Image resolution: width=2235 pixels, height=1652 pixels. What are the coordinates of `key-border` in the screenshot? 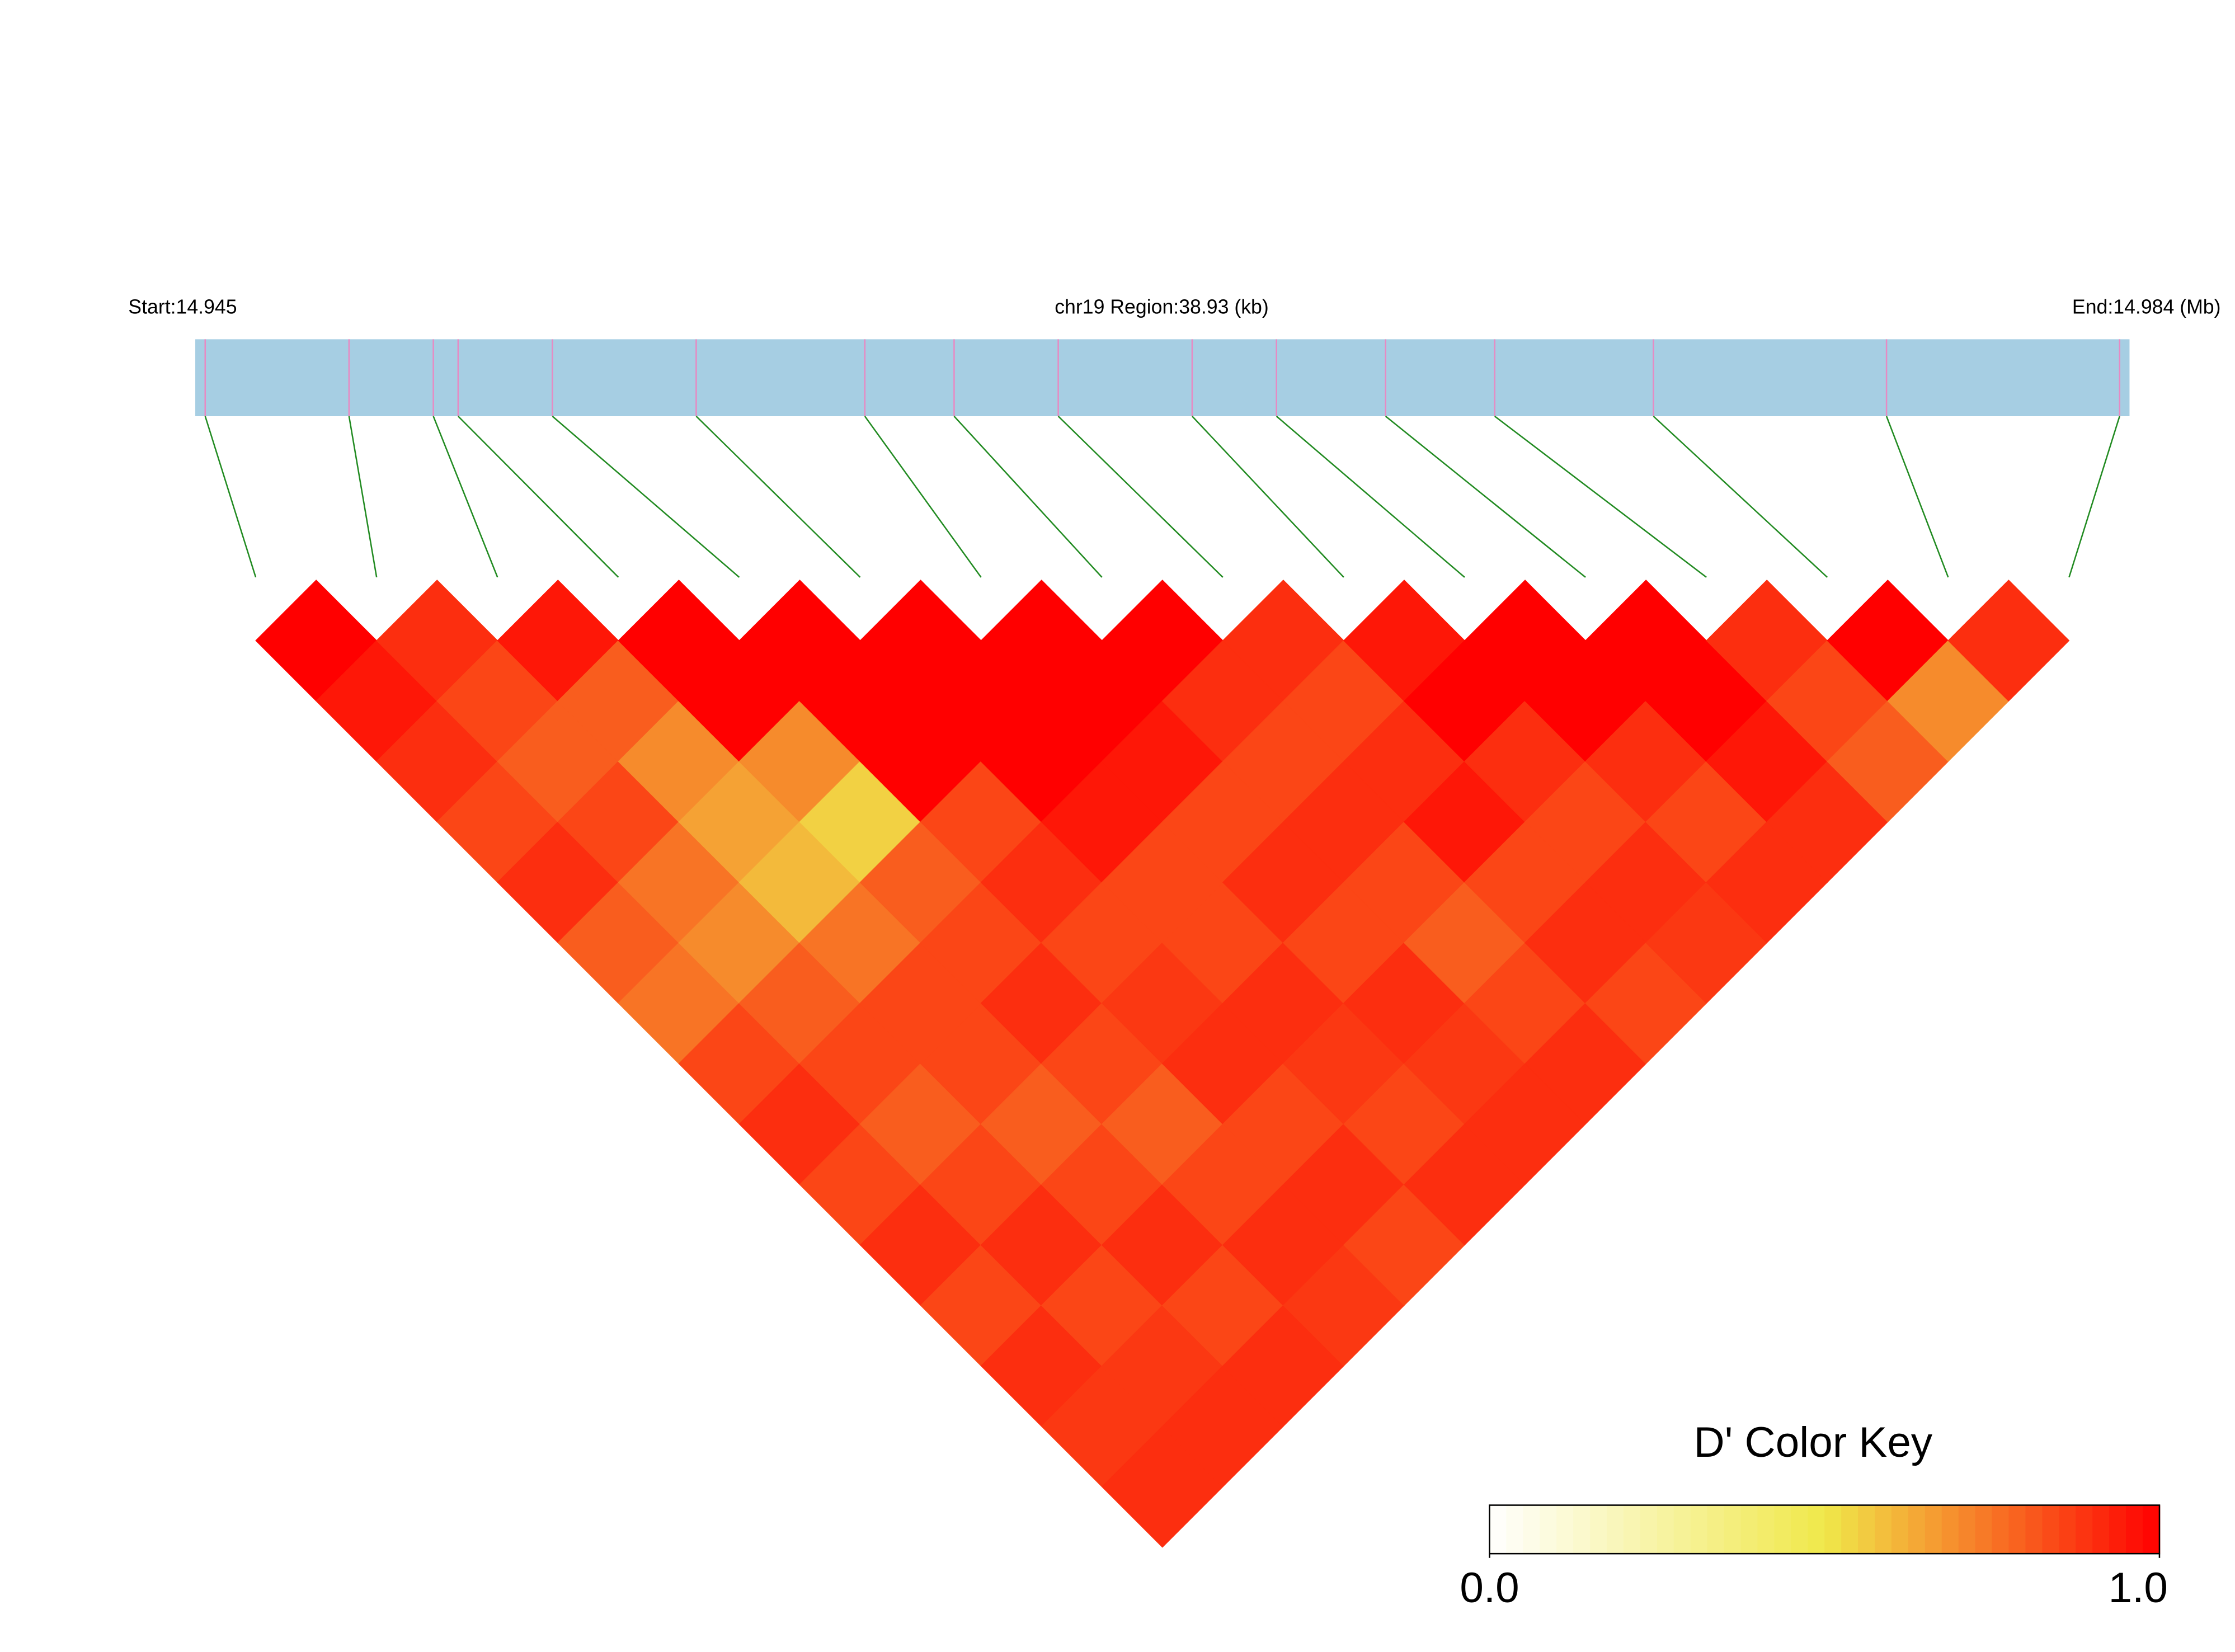 It's located at (1825, 1529).